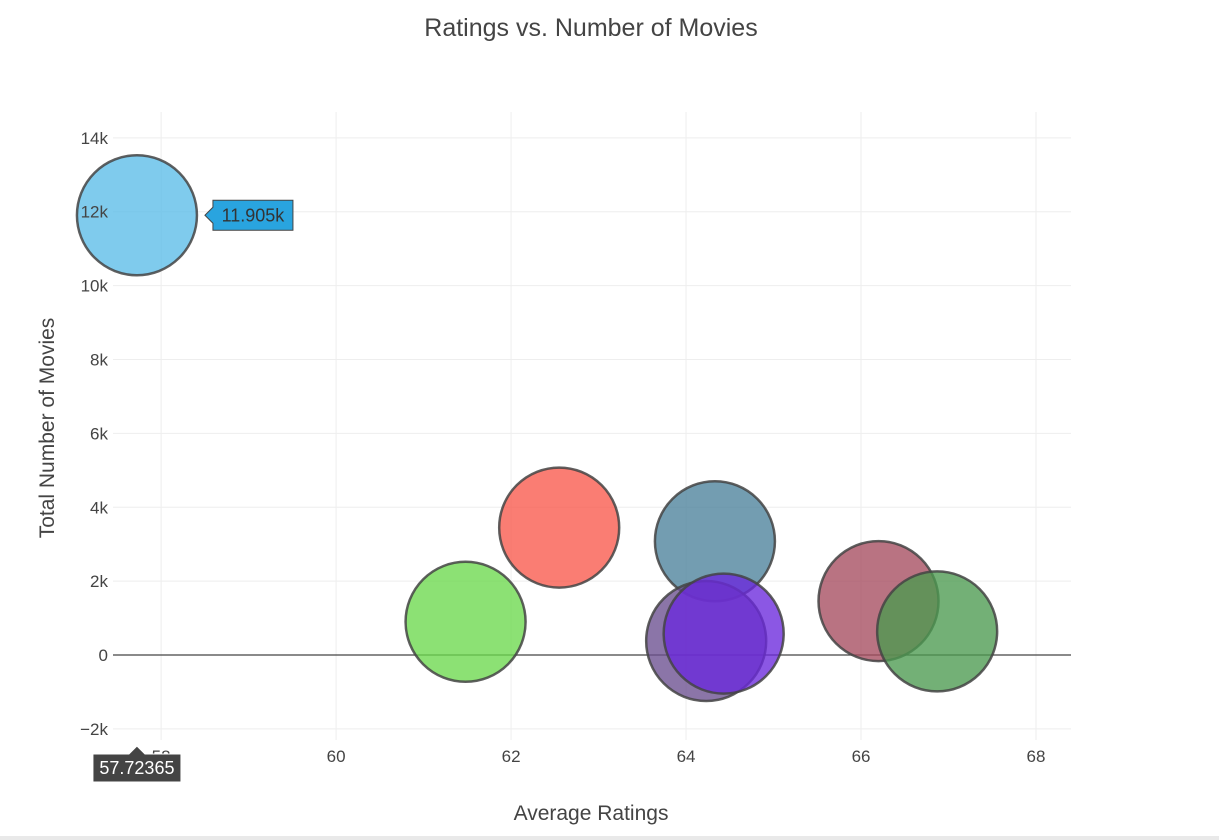 This screenshot has width=1219, height=840. Describe the element at coordinates (95, 212) in the screenshot. I see `y-tick-label: 12k` at that location.